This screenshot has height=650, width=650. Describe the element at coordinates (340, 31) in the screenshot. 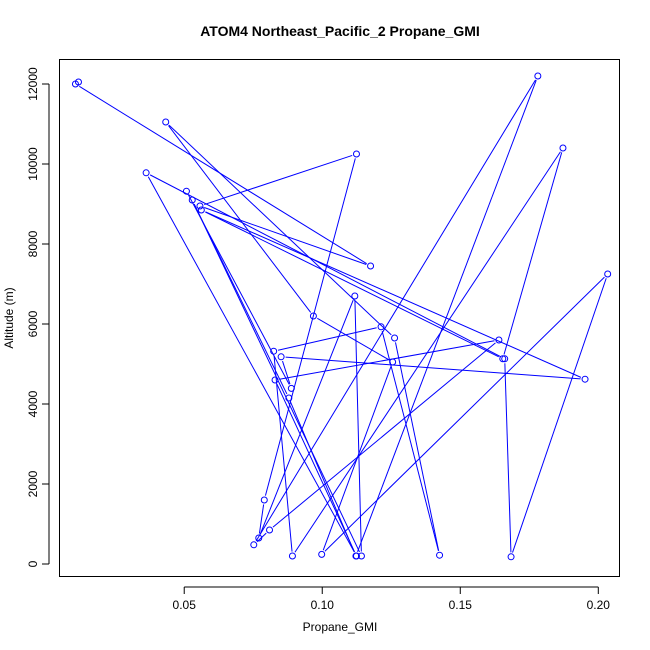

I see `chart-title: ATOM4 Northeast_Pacific_2 Propane_GMI` at that location.